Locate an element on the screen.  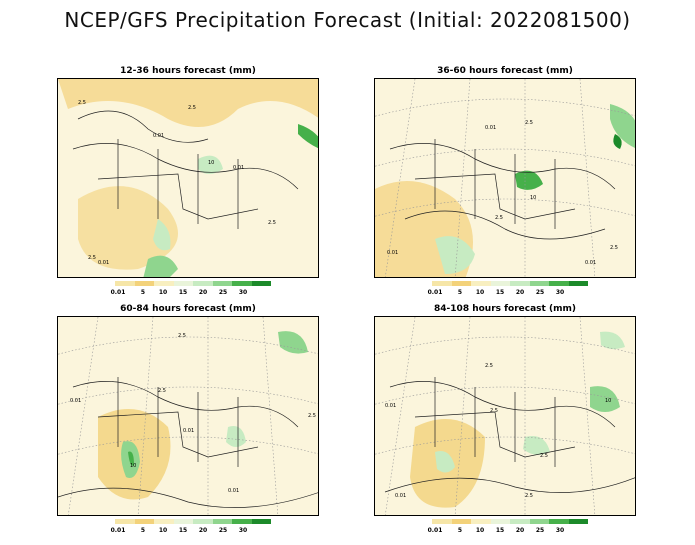
precip-map: 2.5 0.01 2.5 10 2.5 0.01 2.5 is located at coordinates (505, 416).